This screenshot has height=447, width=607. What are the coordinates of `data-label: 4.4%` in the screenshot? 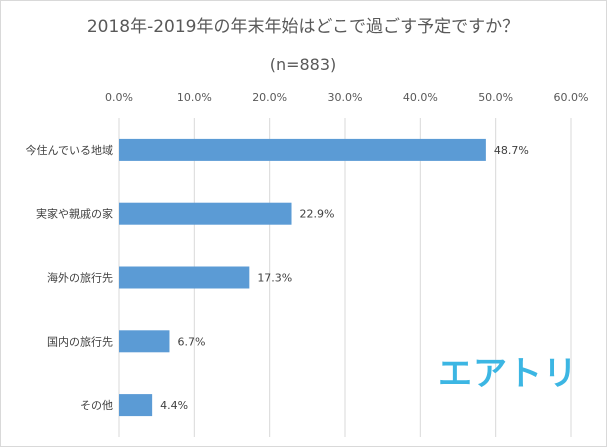 It's located at (174, 405).